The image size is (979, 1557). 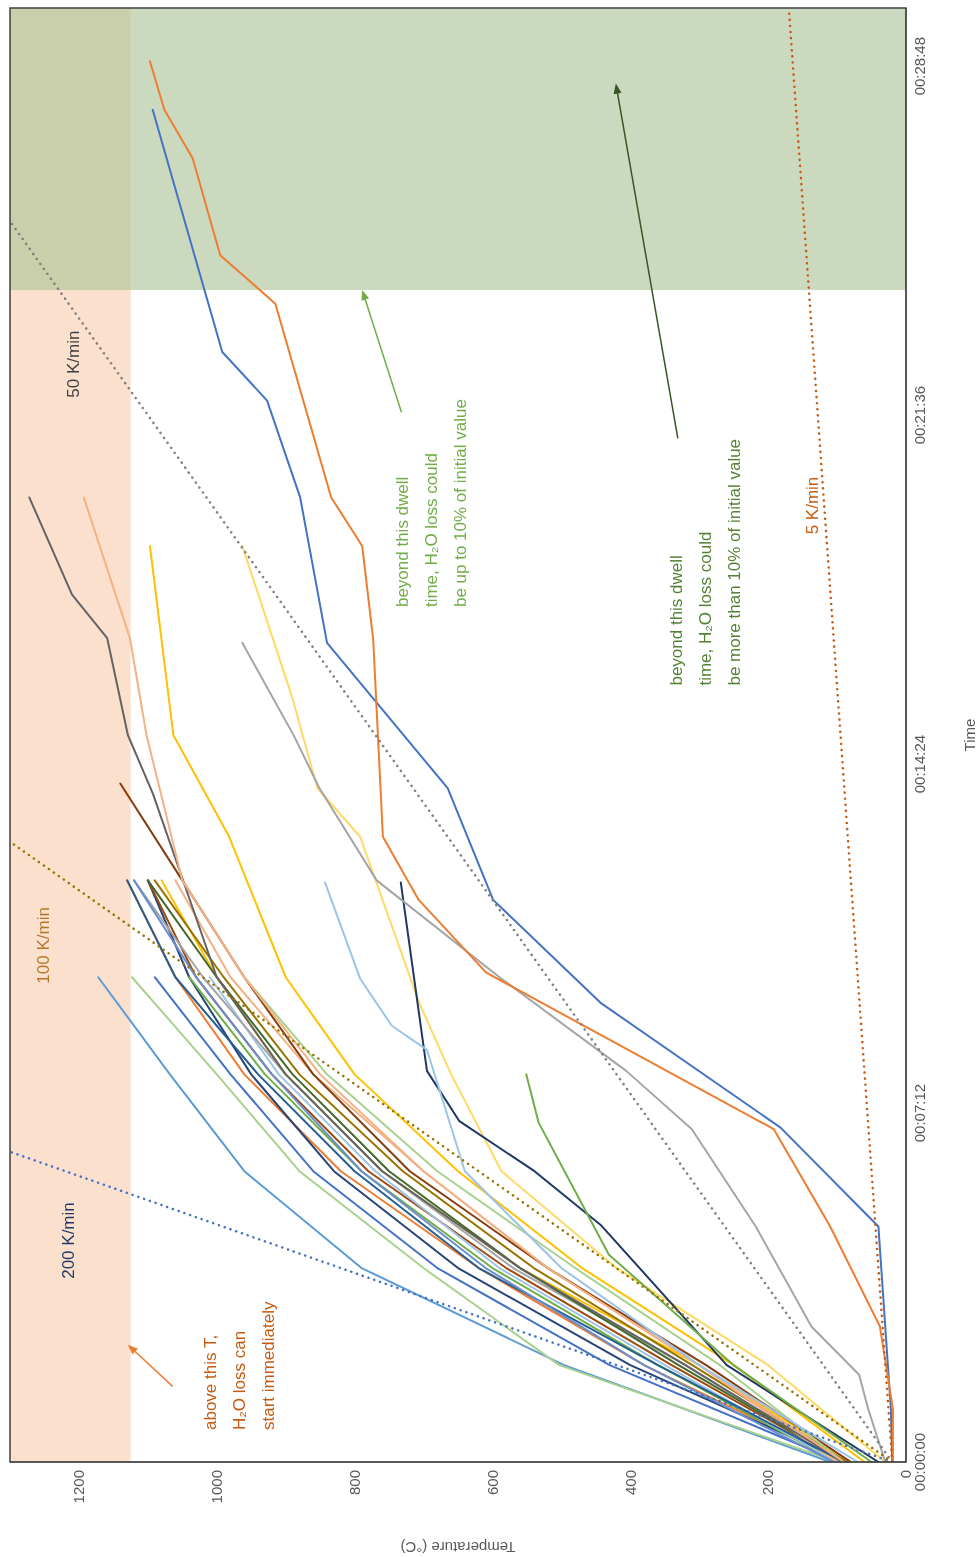 I want to click on annotation: above this T, H₂O loss can start immediately, so click(x=240, y=1366).